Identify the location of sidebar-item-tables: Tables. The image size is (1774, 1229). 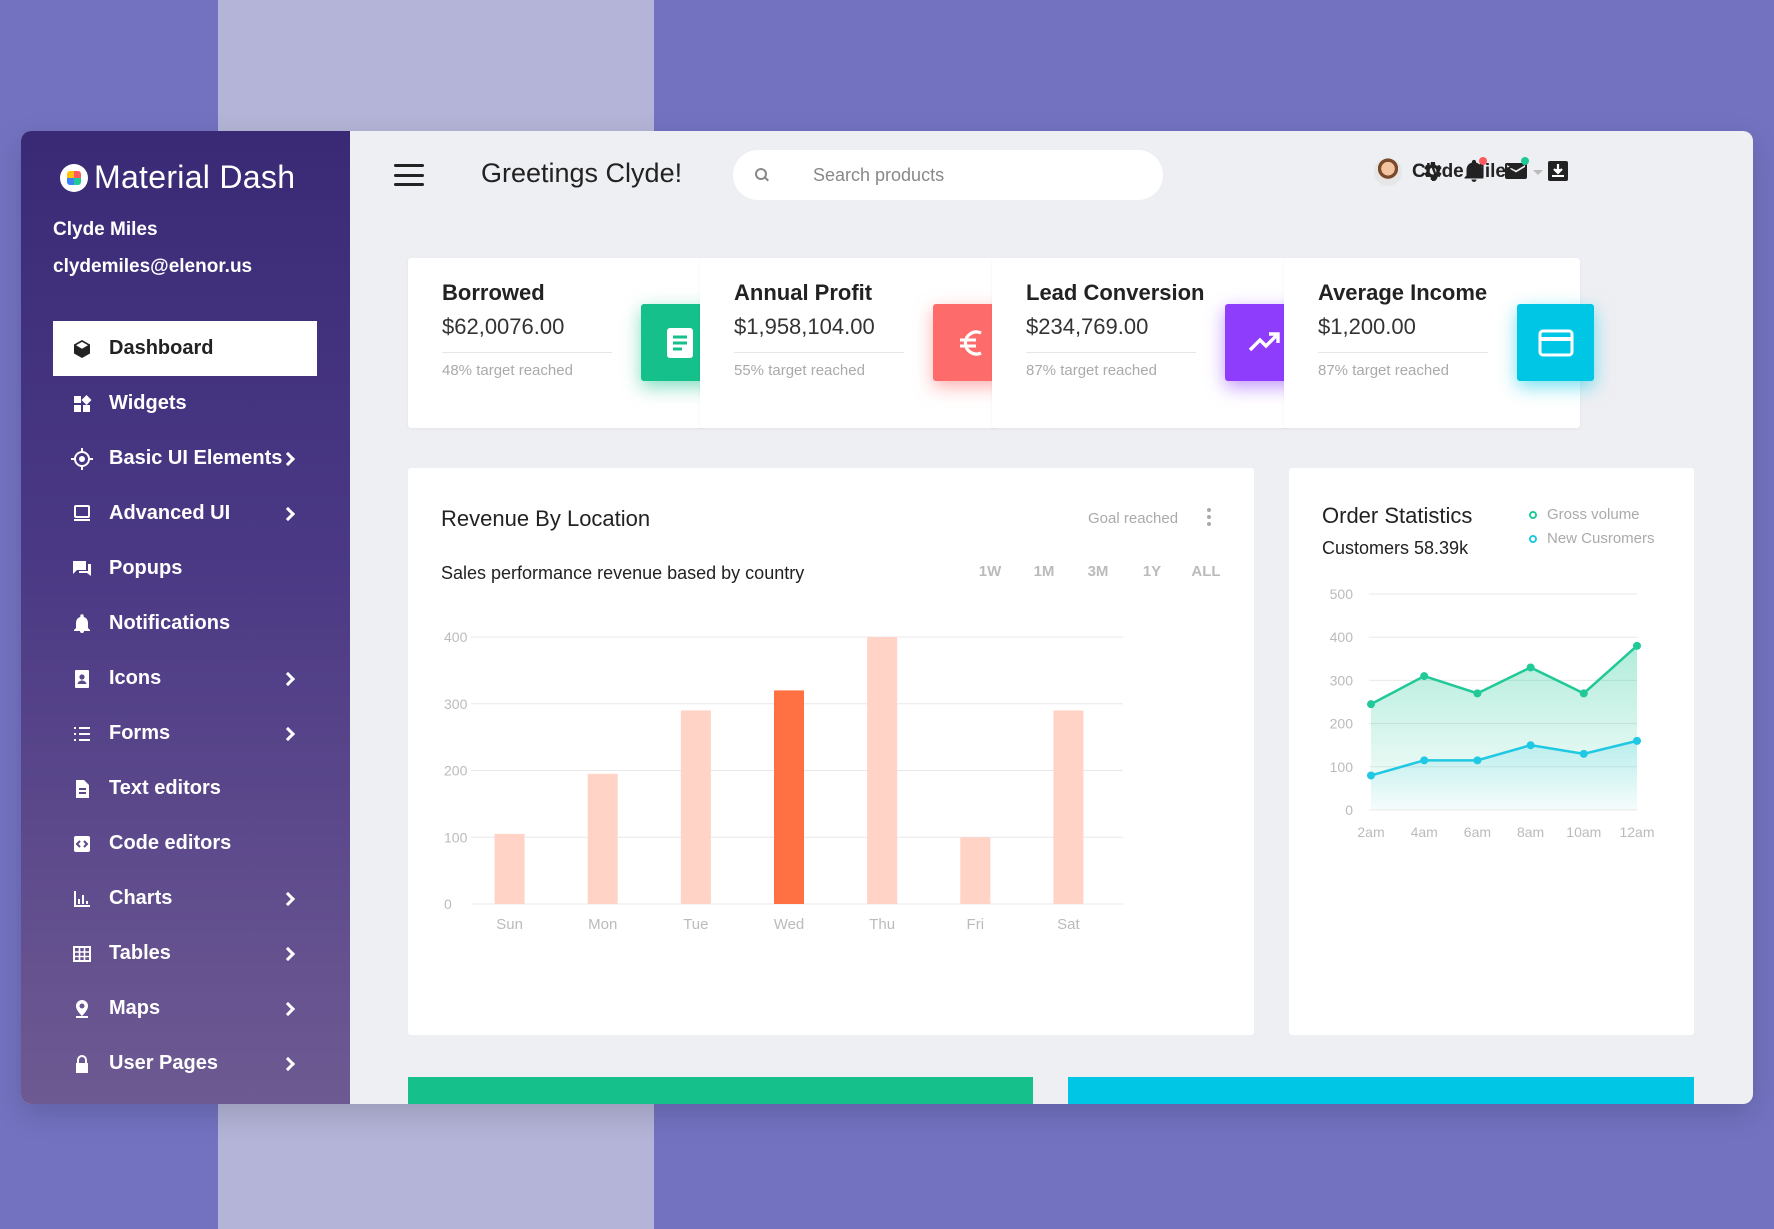
(185, 953).